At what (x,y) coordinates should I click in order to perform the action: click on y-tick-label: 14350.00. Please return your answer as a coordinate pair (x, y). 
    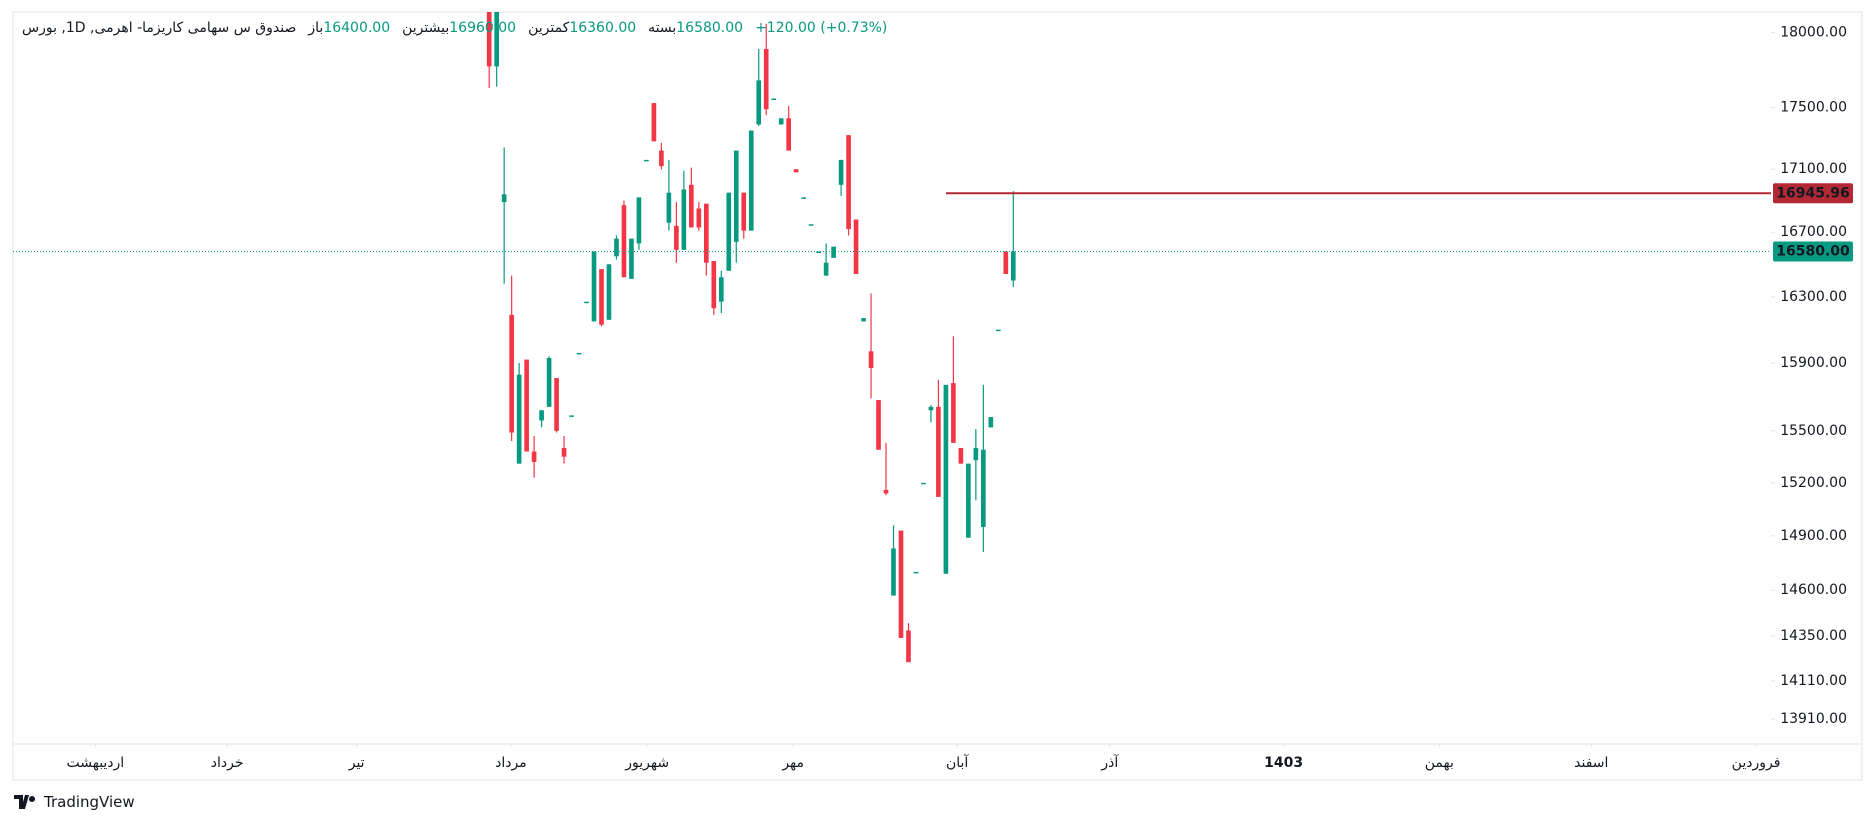
    Looking at the image, I should click on (1813, 636).